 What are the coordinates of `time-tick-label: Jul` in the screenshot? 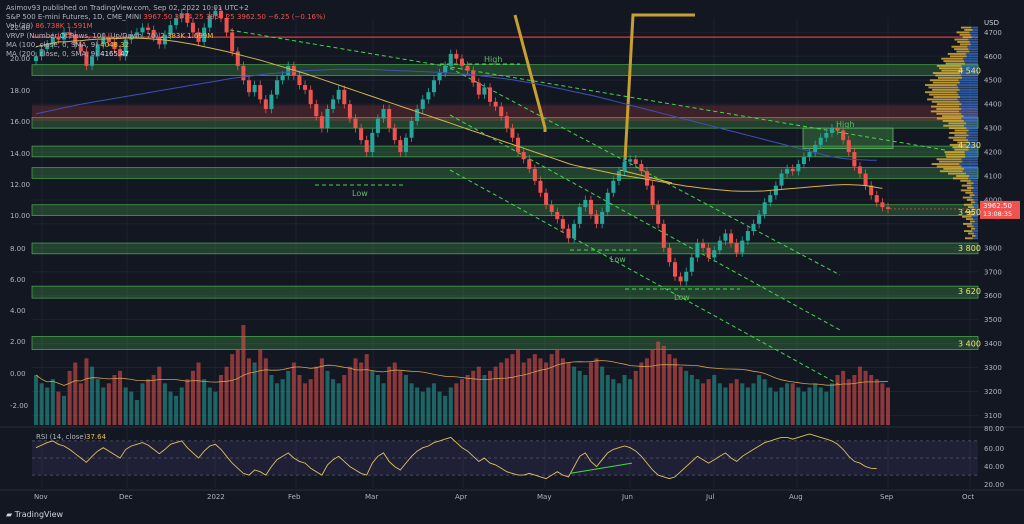 It's located at (710, 497).